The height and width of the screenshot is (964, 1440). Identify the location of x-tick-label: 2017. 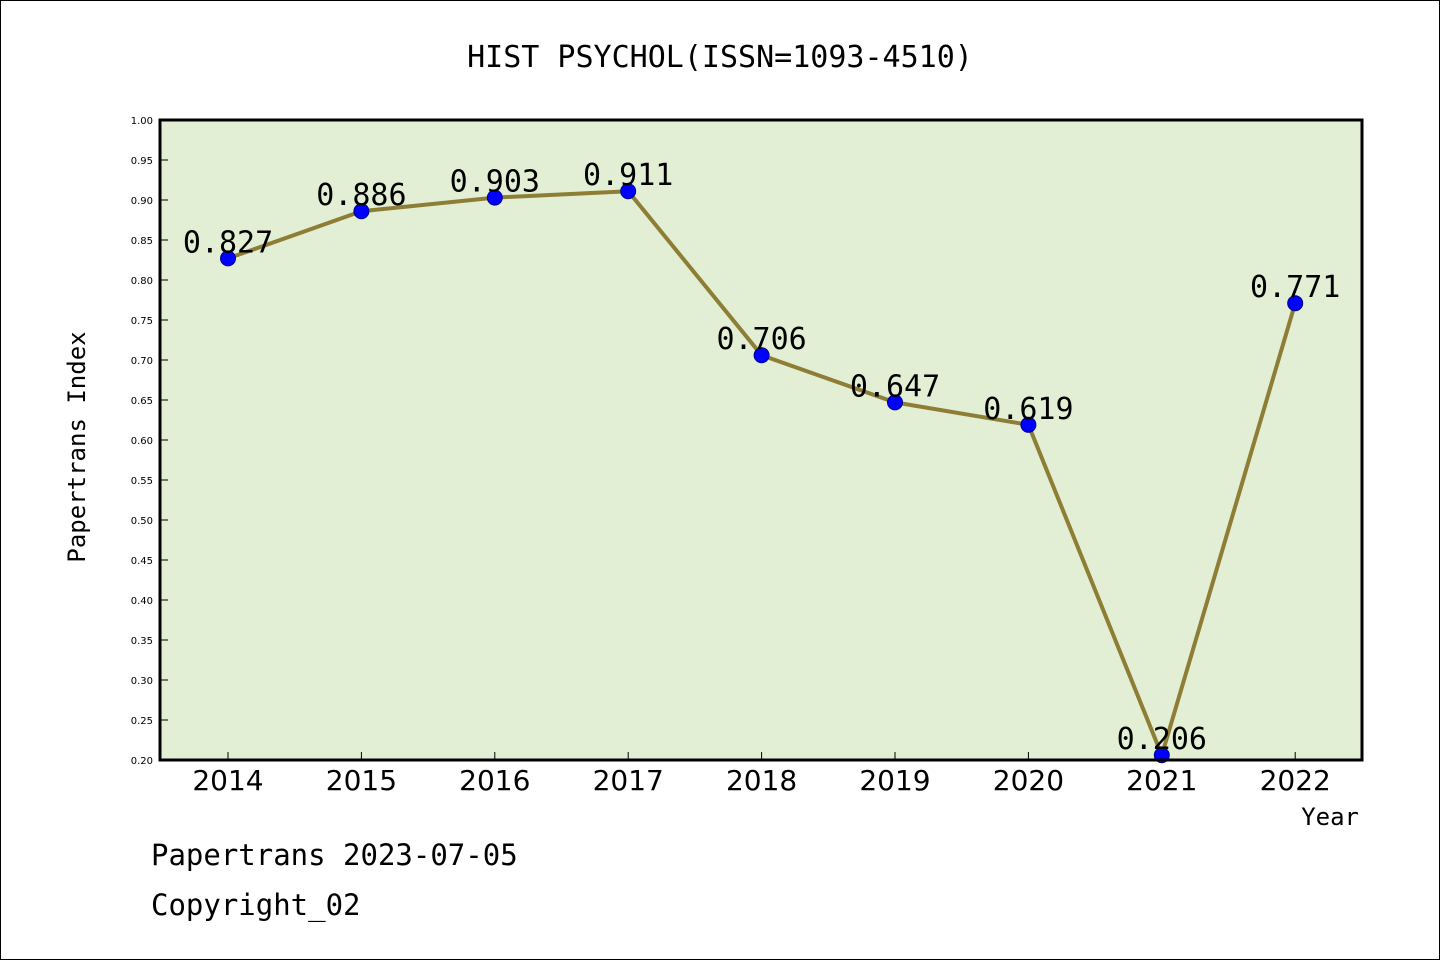
(628, 780).